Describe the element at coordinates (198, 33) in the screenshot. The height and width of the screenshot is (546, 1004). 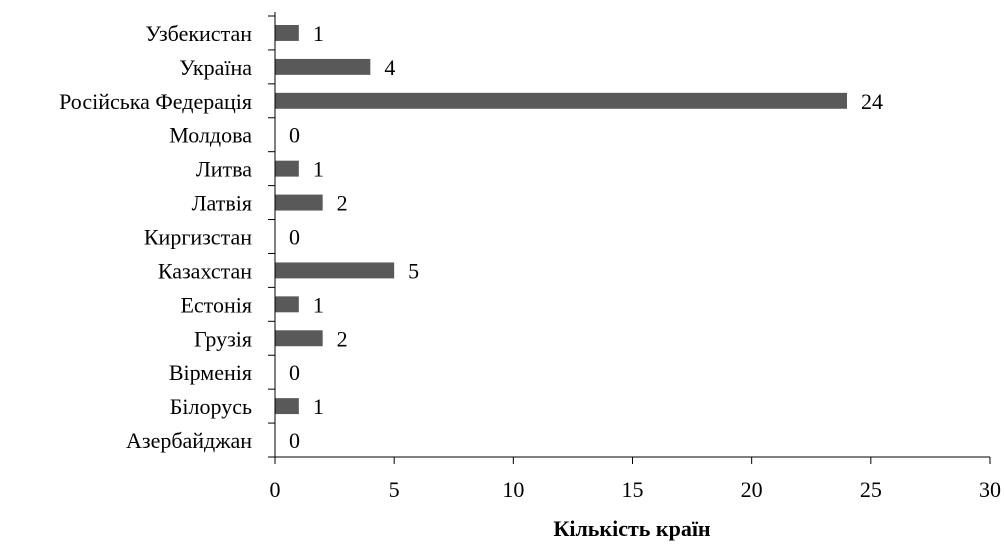
I see `category-label-0: Узбекистан` at that location.